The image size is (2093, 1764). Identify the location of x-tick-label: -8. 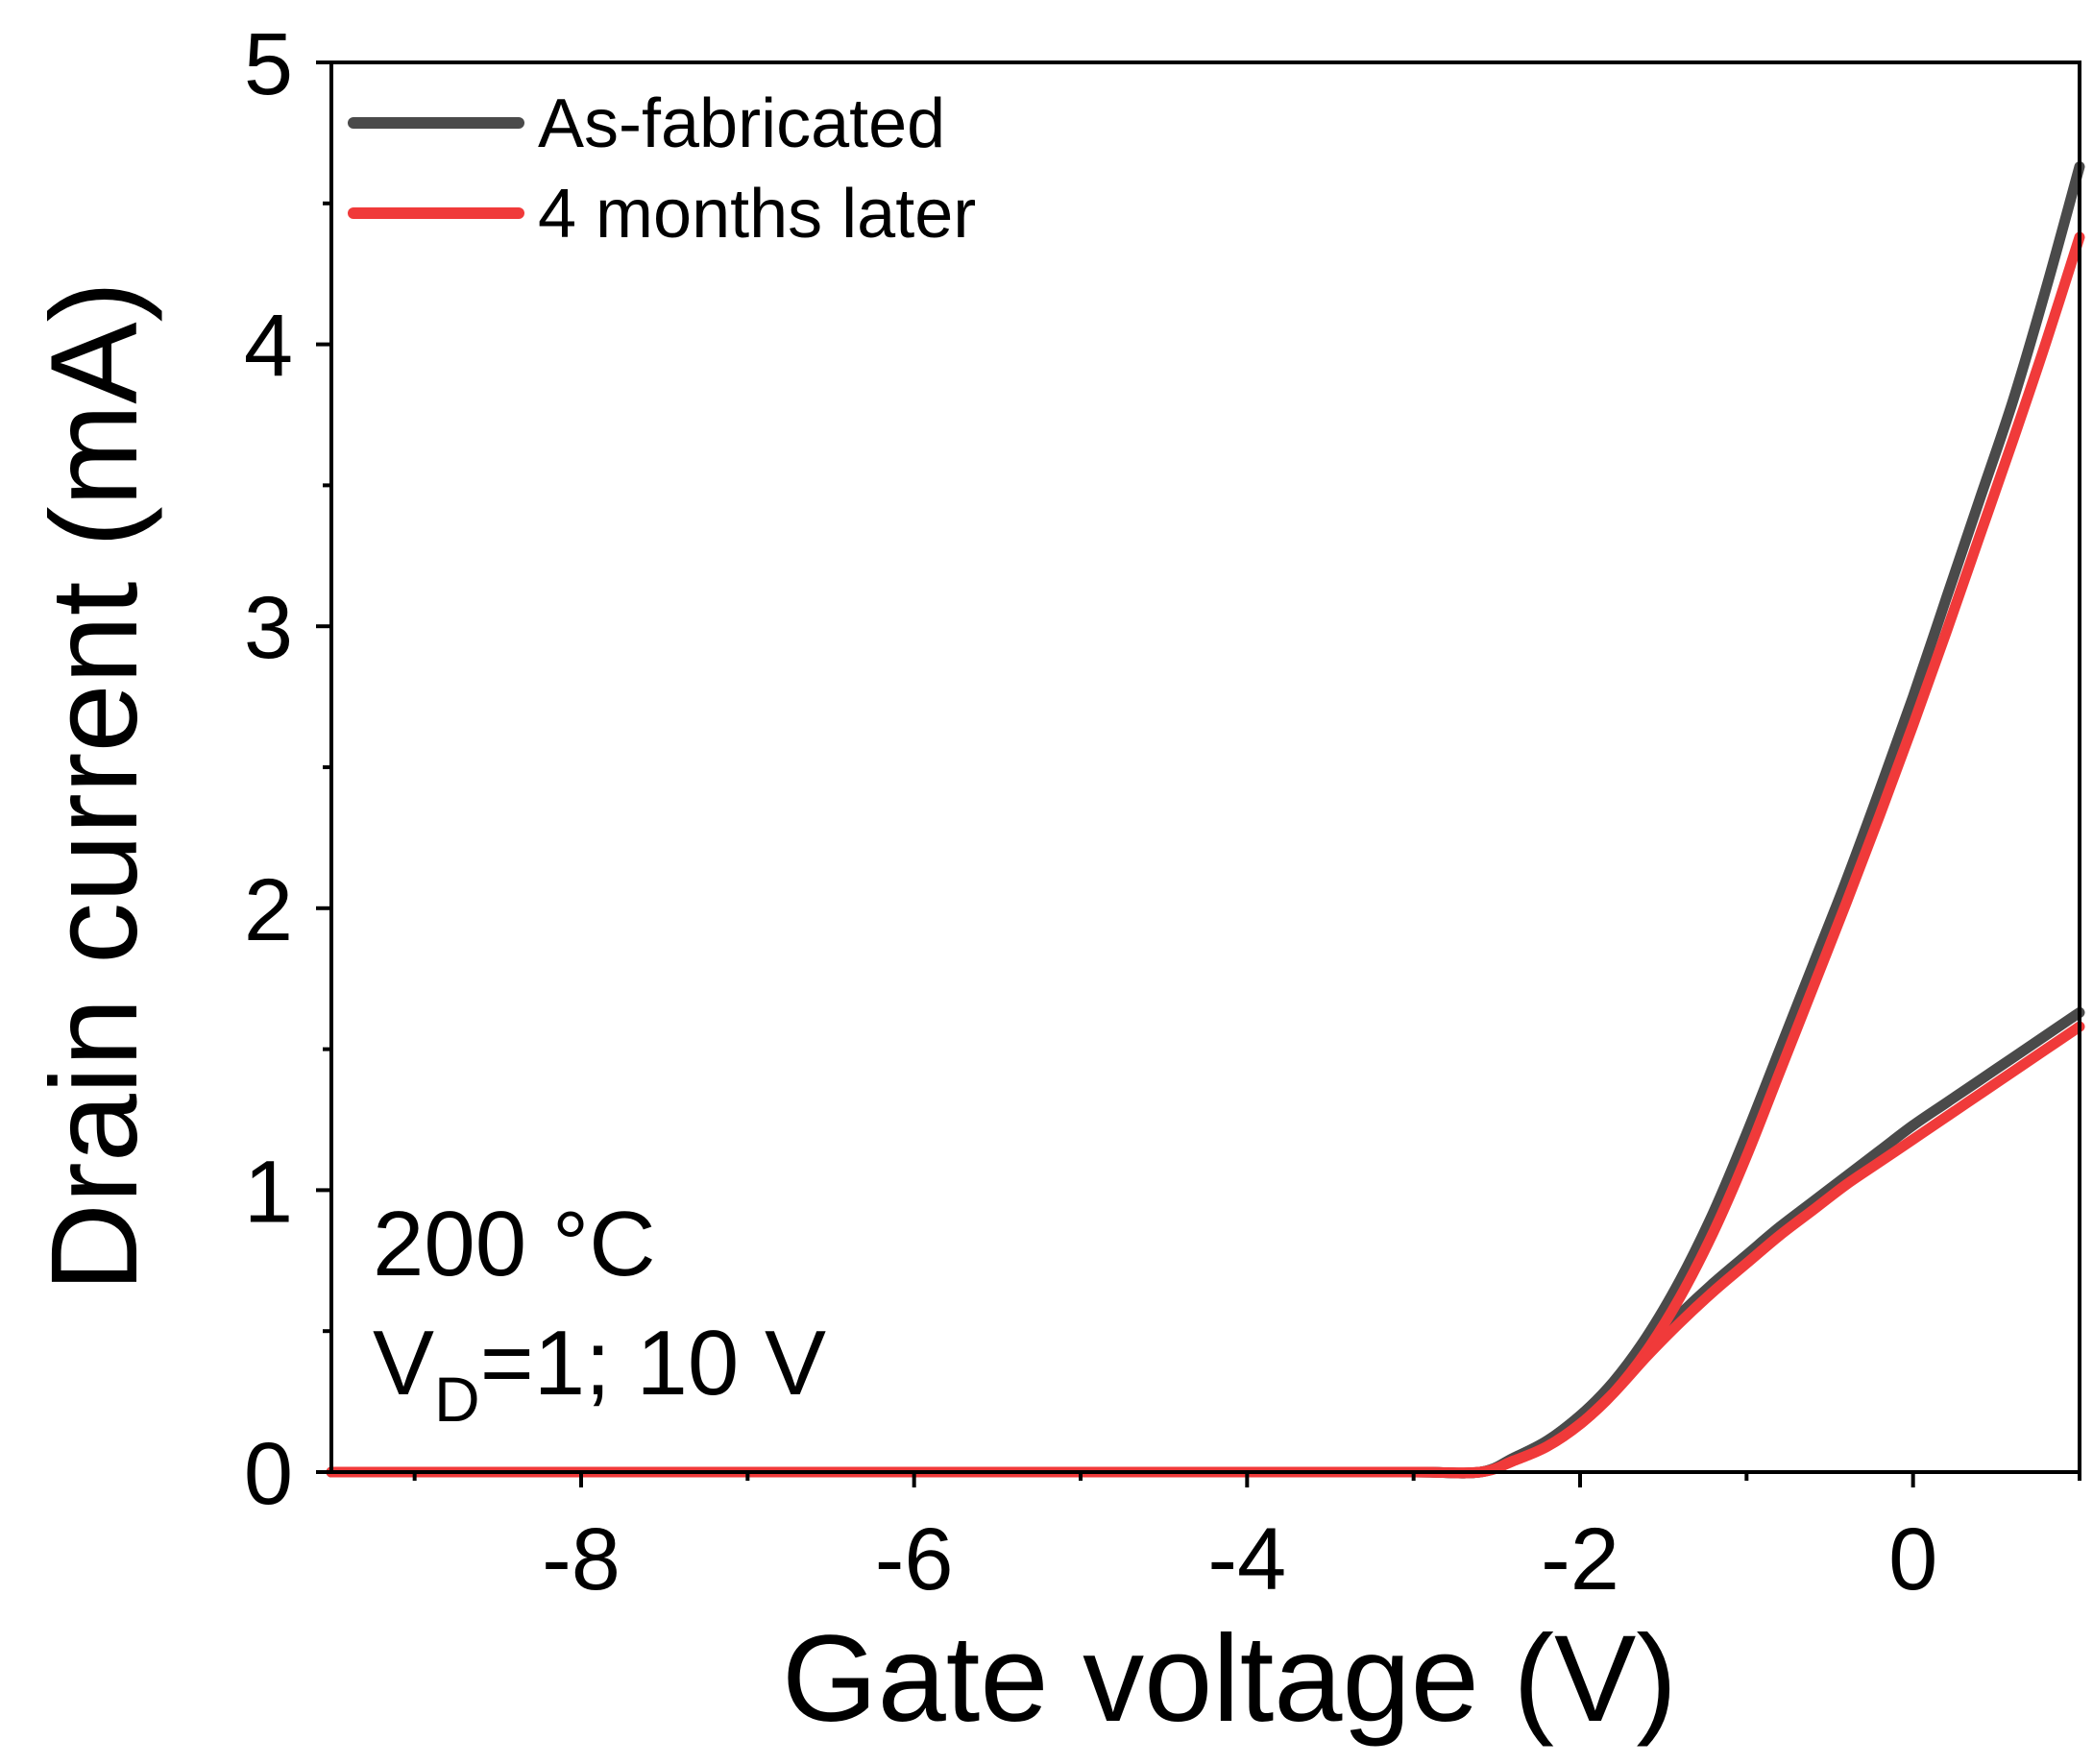
(581, 1559).